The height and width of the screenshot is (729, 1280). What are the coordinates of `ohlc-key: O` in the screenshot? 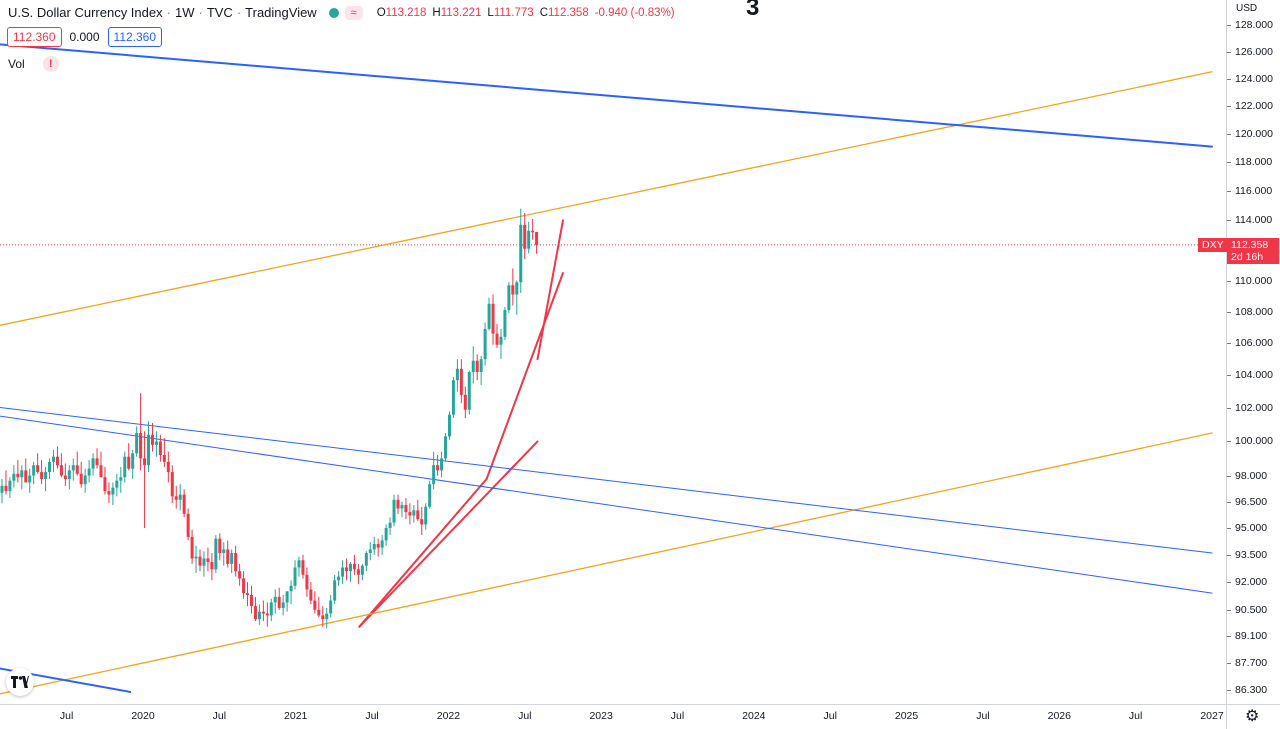 It's located at (381, 12).